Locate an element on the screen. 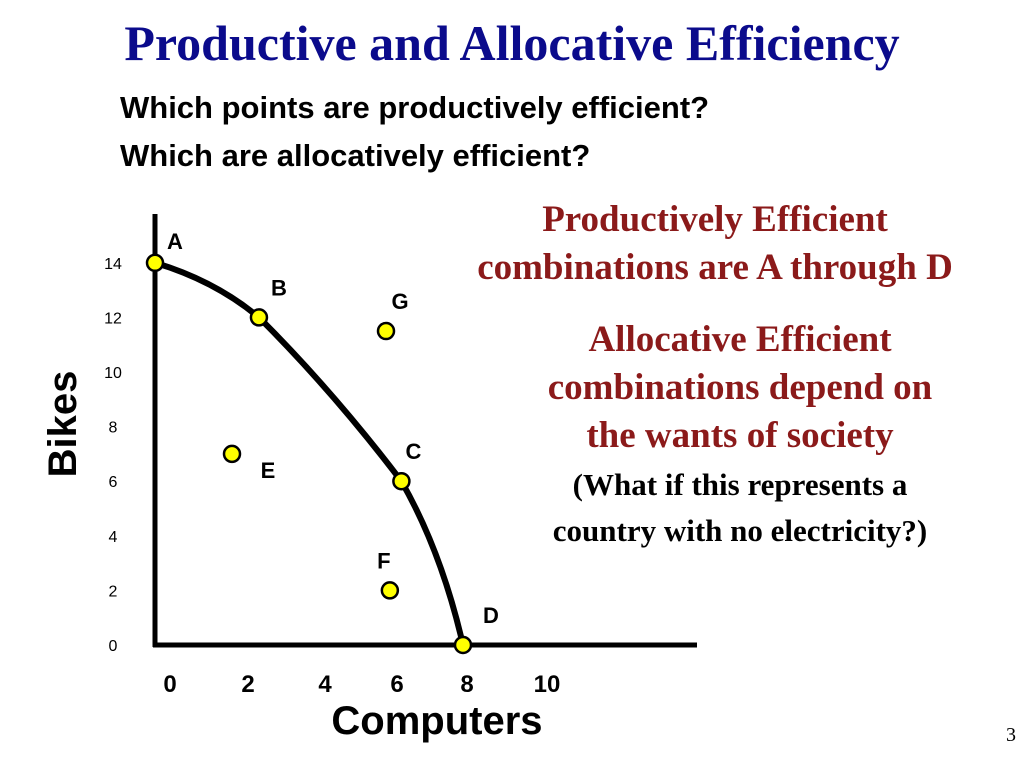 The image size is (1024, 768). y-tick-label: 6 is located at coordinates (113, 482).